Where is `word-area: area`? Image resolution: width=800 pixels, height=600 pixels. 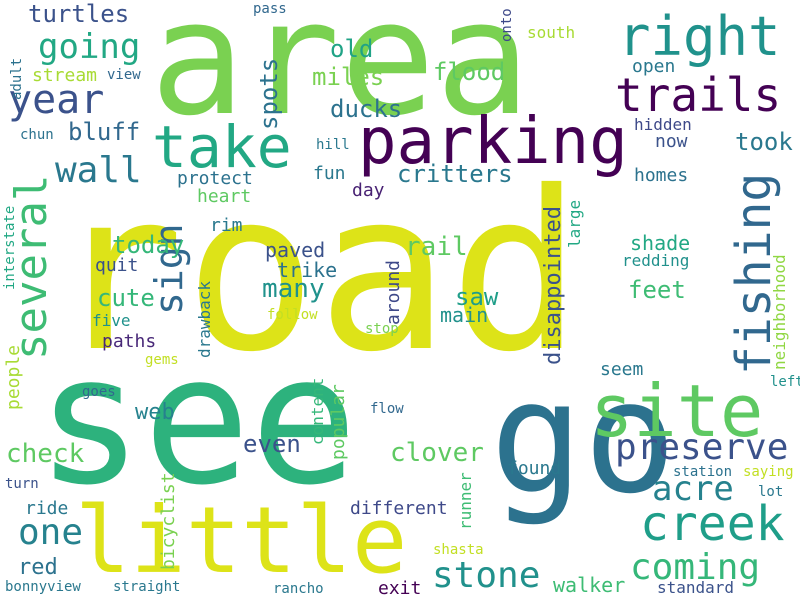 word-area: area is located at coordinates (340, 75).